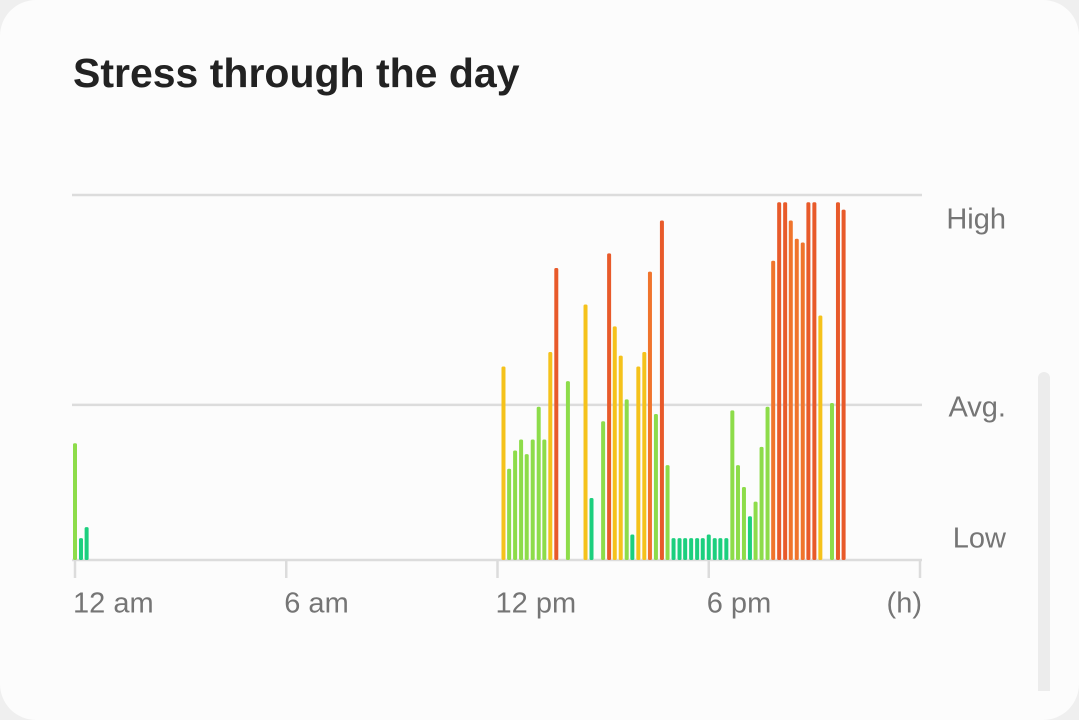  I want to click on chart-title: Stress through the day, so click(296, 73).